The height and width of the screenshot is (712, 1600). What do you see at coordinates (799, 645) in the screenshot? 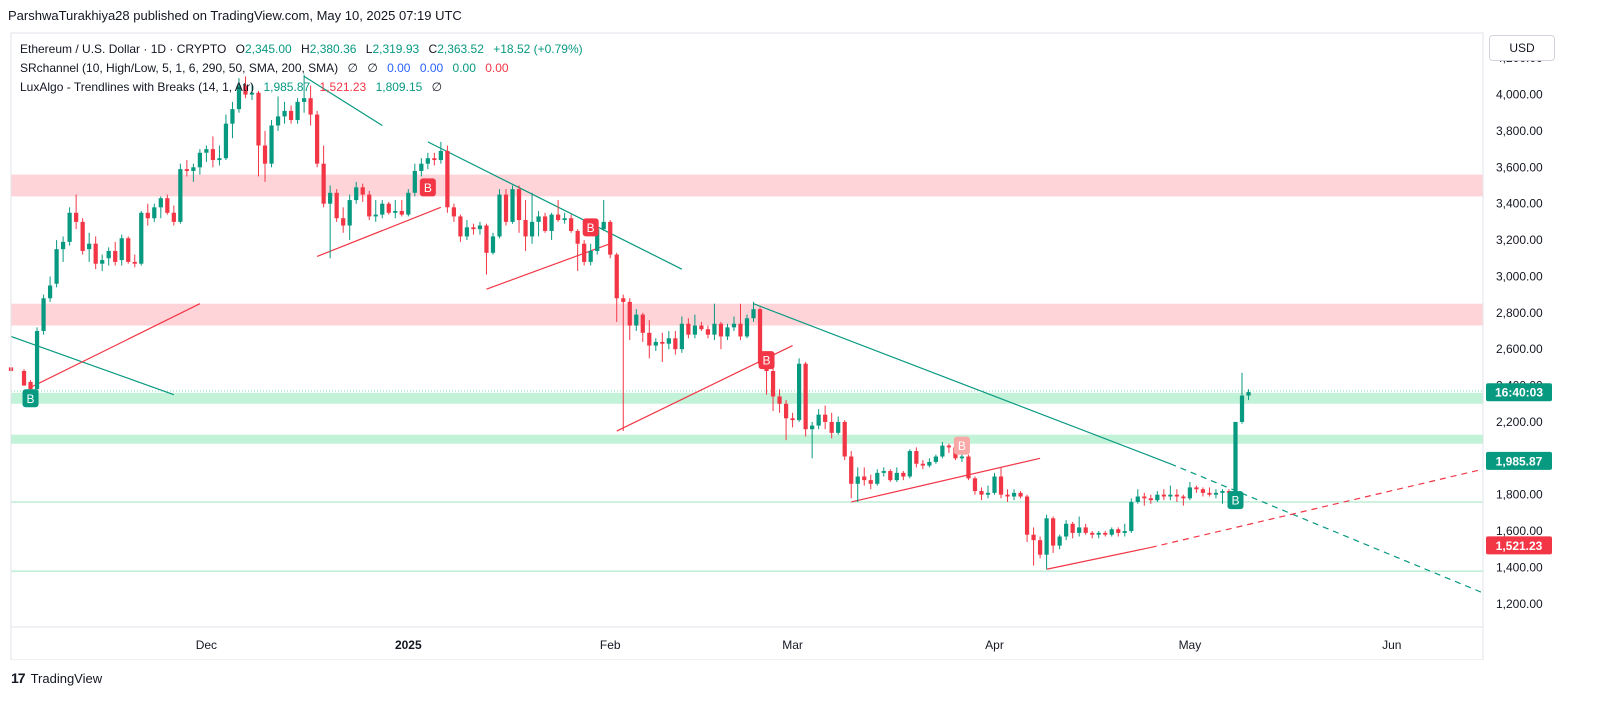
I see `x-axis: Dec 2025 Feb Mar Apr May Jun` at bounding box center [799, 645].